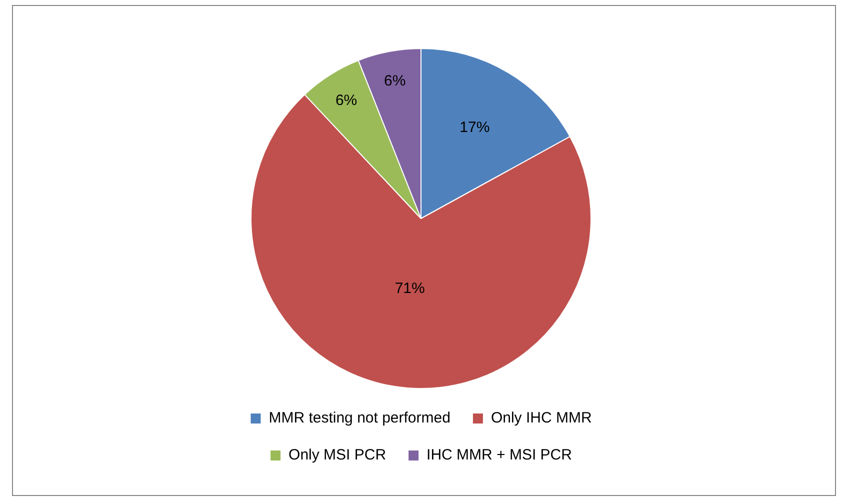  Describe the element at coordinates (359, 418) in the screenshot. I see `legend-label: MMR testing not performed` at that location.